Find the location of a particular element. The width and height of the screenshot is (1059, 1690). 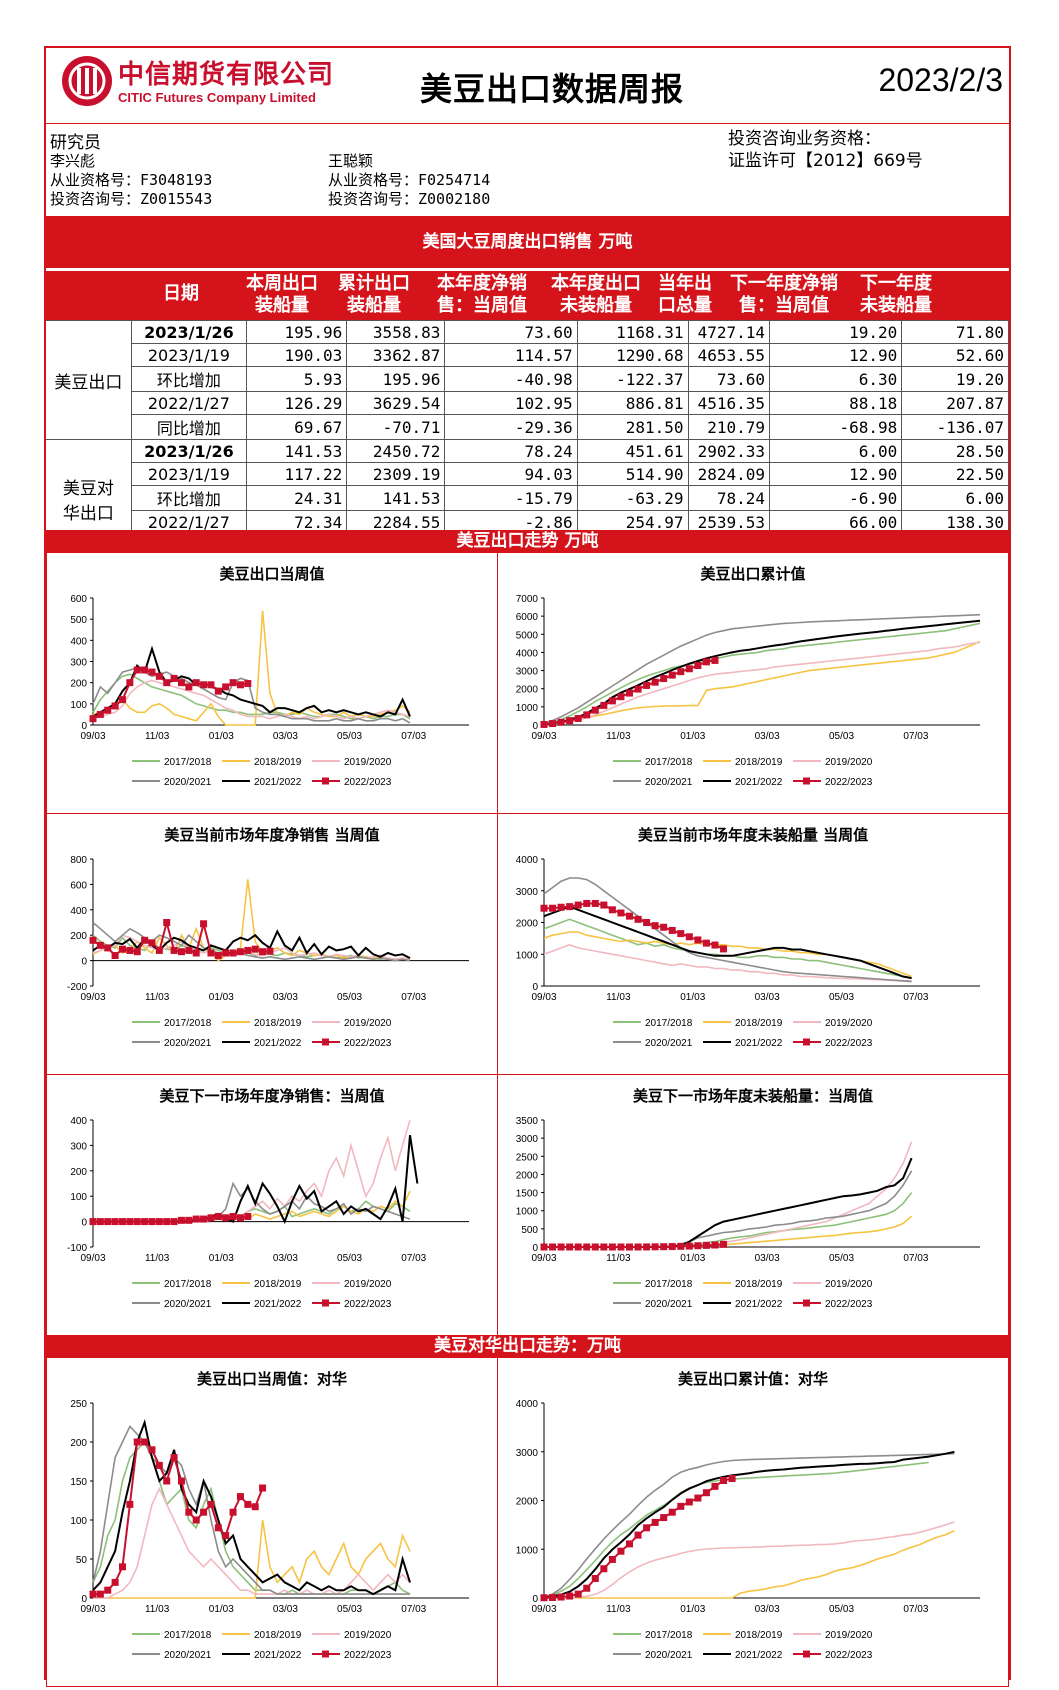

x-tick-label: 07/03 is located at coordinates (413, 1258).